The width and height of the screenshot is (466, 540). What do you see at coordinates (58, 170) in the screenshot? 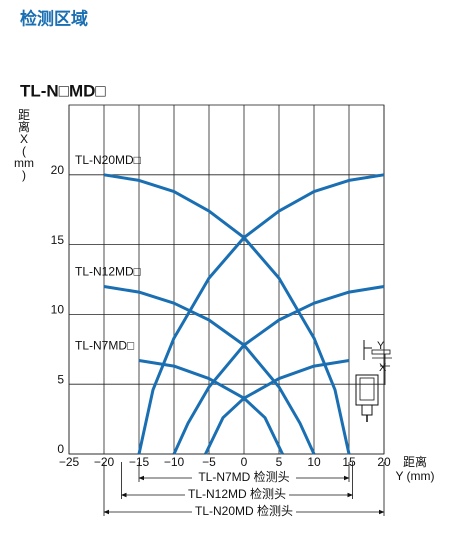
I see `y-tick-label: 20` at bounding box center [58, 170].